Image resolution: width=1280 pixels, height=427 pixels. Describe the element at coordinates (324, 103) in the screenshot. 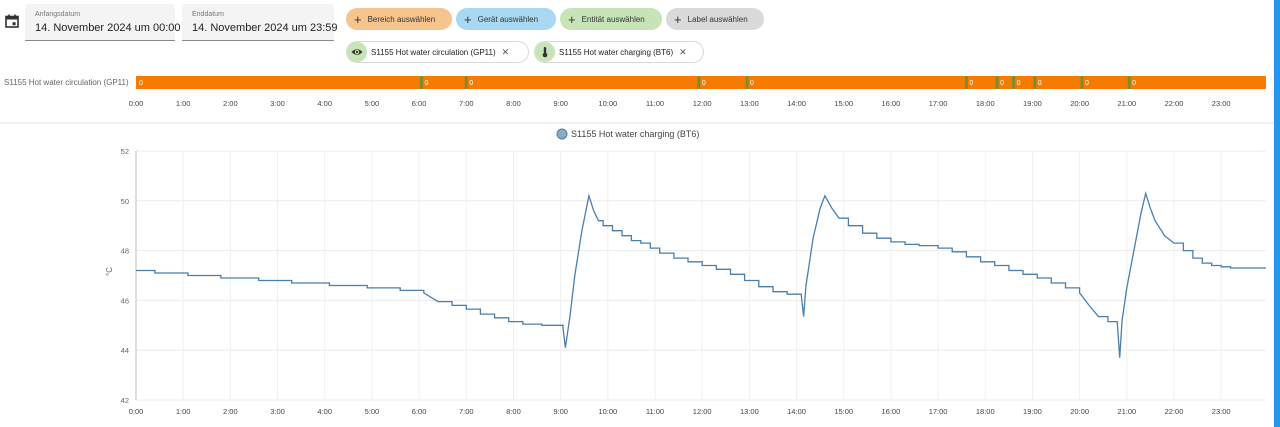

I see `timeline-tick-label: 4:00` at that location.